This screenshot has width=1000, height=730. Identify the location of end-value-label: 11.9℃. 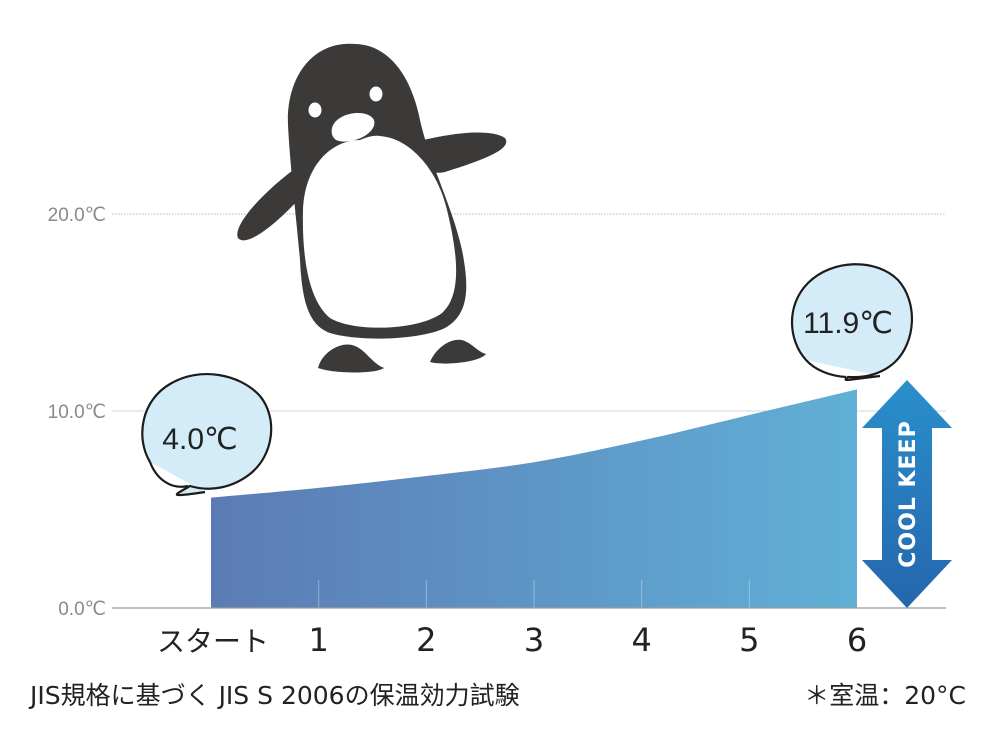
(848, 323).